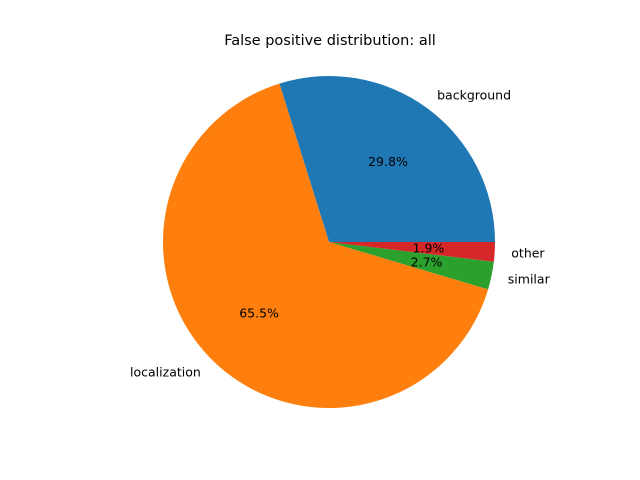 This screenshot has width=640, height=480. What do you see at coordinates (259, 312) in the screenshot?
I see `pie-pct-label-localization: 65.5%` at bounding box center [259, 312].